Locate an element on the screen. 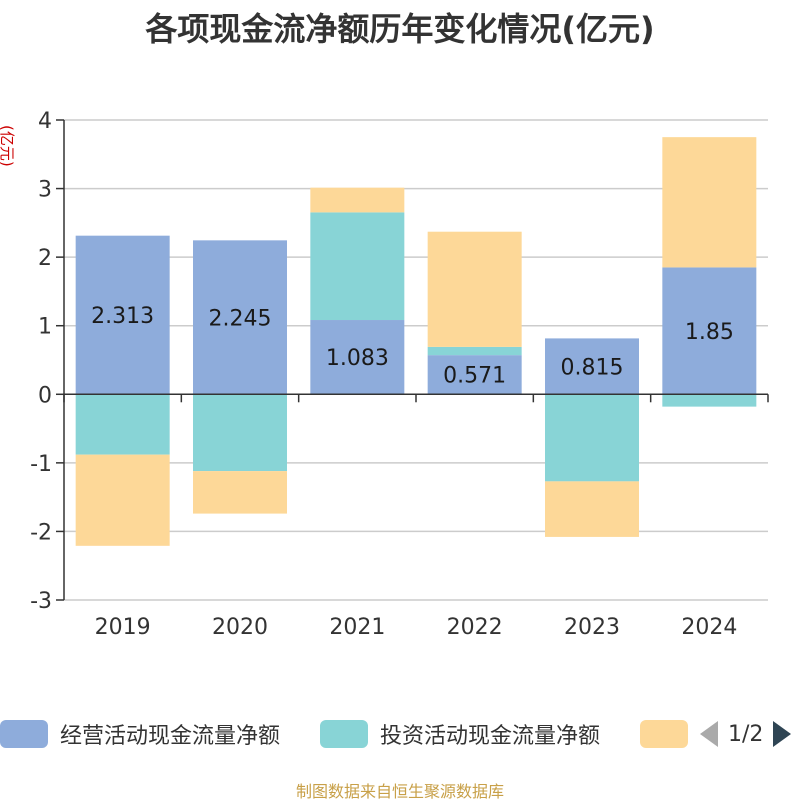 The width and height of the screenshot is (800, 802). data-label: 0.815 is located at coordinates (592, 367).